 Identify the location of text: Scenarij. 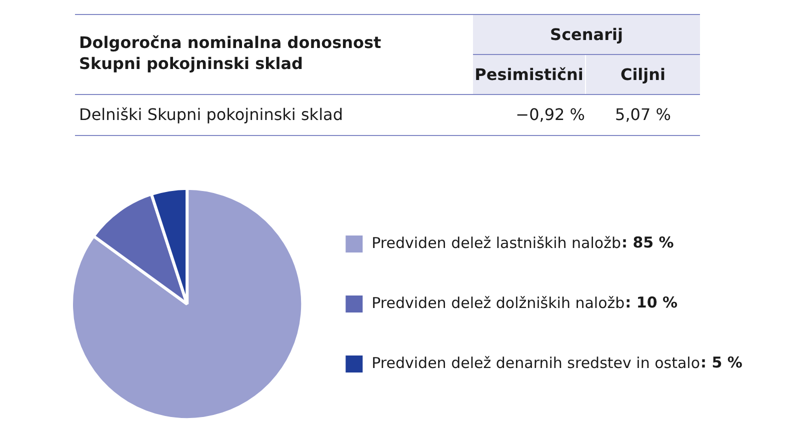
(586, 34).